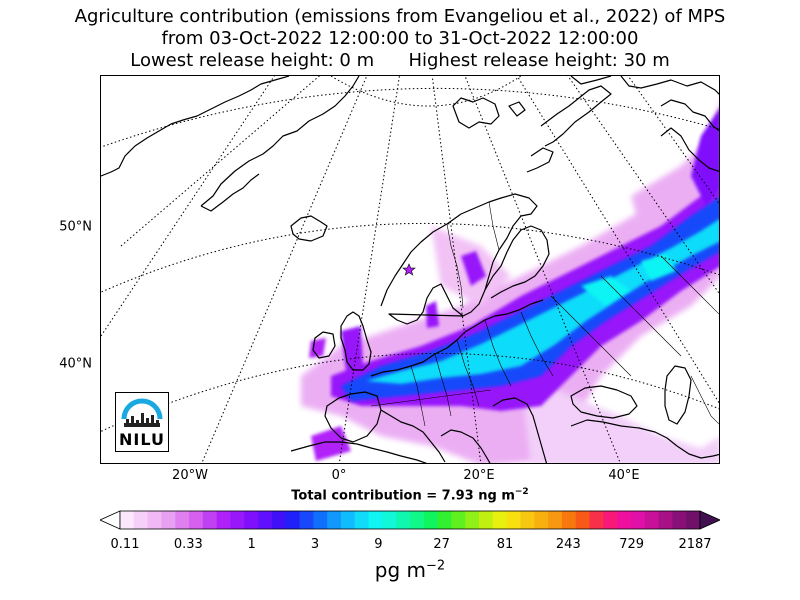 The image size is (800, 600). Describe the element at coordinates (505, 544) in the screenshot. I see `colorbar-tick-label: 81` at that location.